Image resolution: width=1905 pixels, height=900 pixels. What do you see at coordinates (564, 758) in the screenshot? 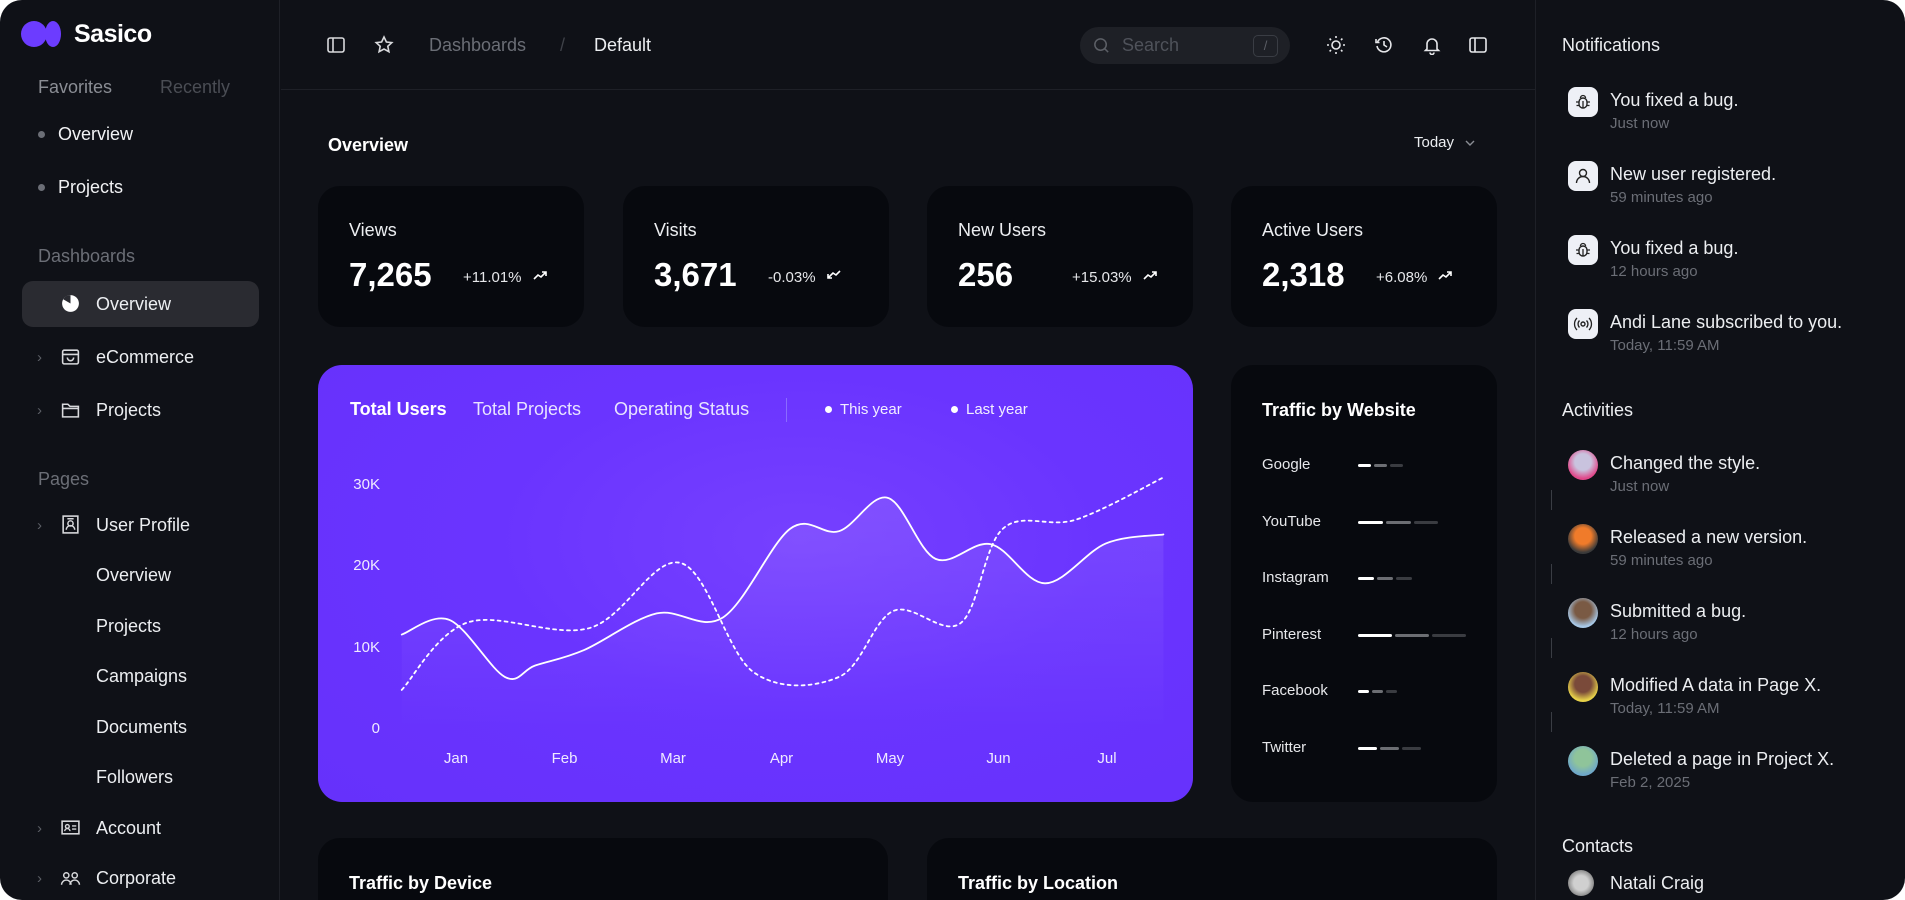
I see `x-tick-label: Feb` at bounding box center [564, 758].